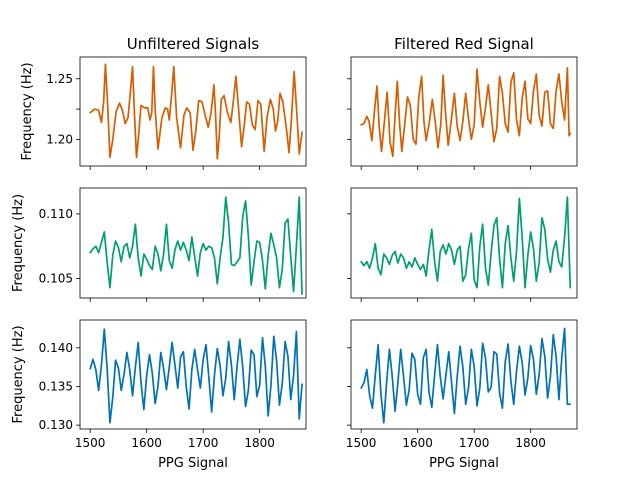 The height and width of the screenshot is (480, 640). I want to click on series-line-middle-right, so click(466, 242).